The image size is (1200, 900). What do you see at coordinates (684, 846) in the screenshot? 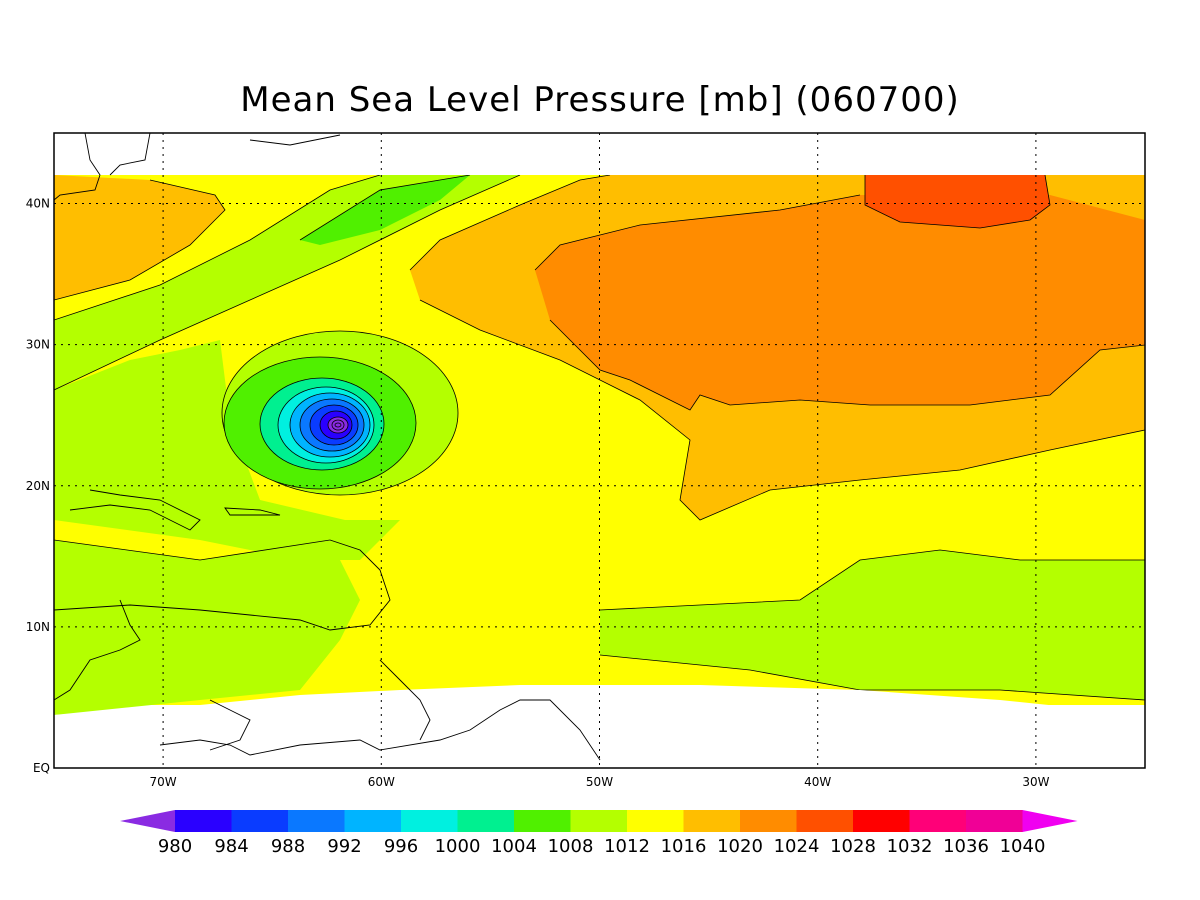
I see `colorbar-label: 1016` at bounding box center [684, 846].